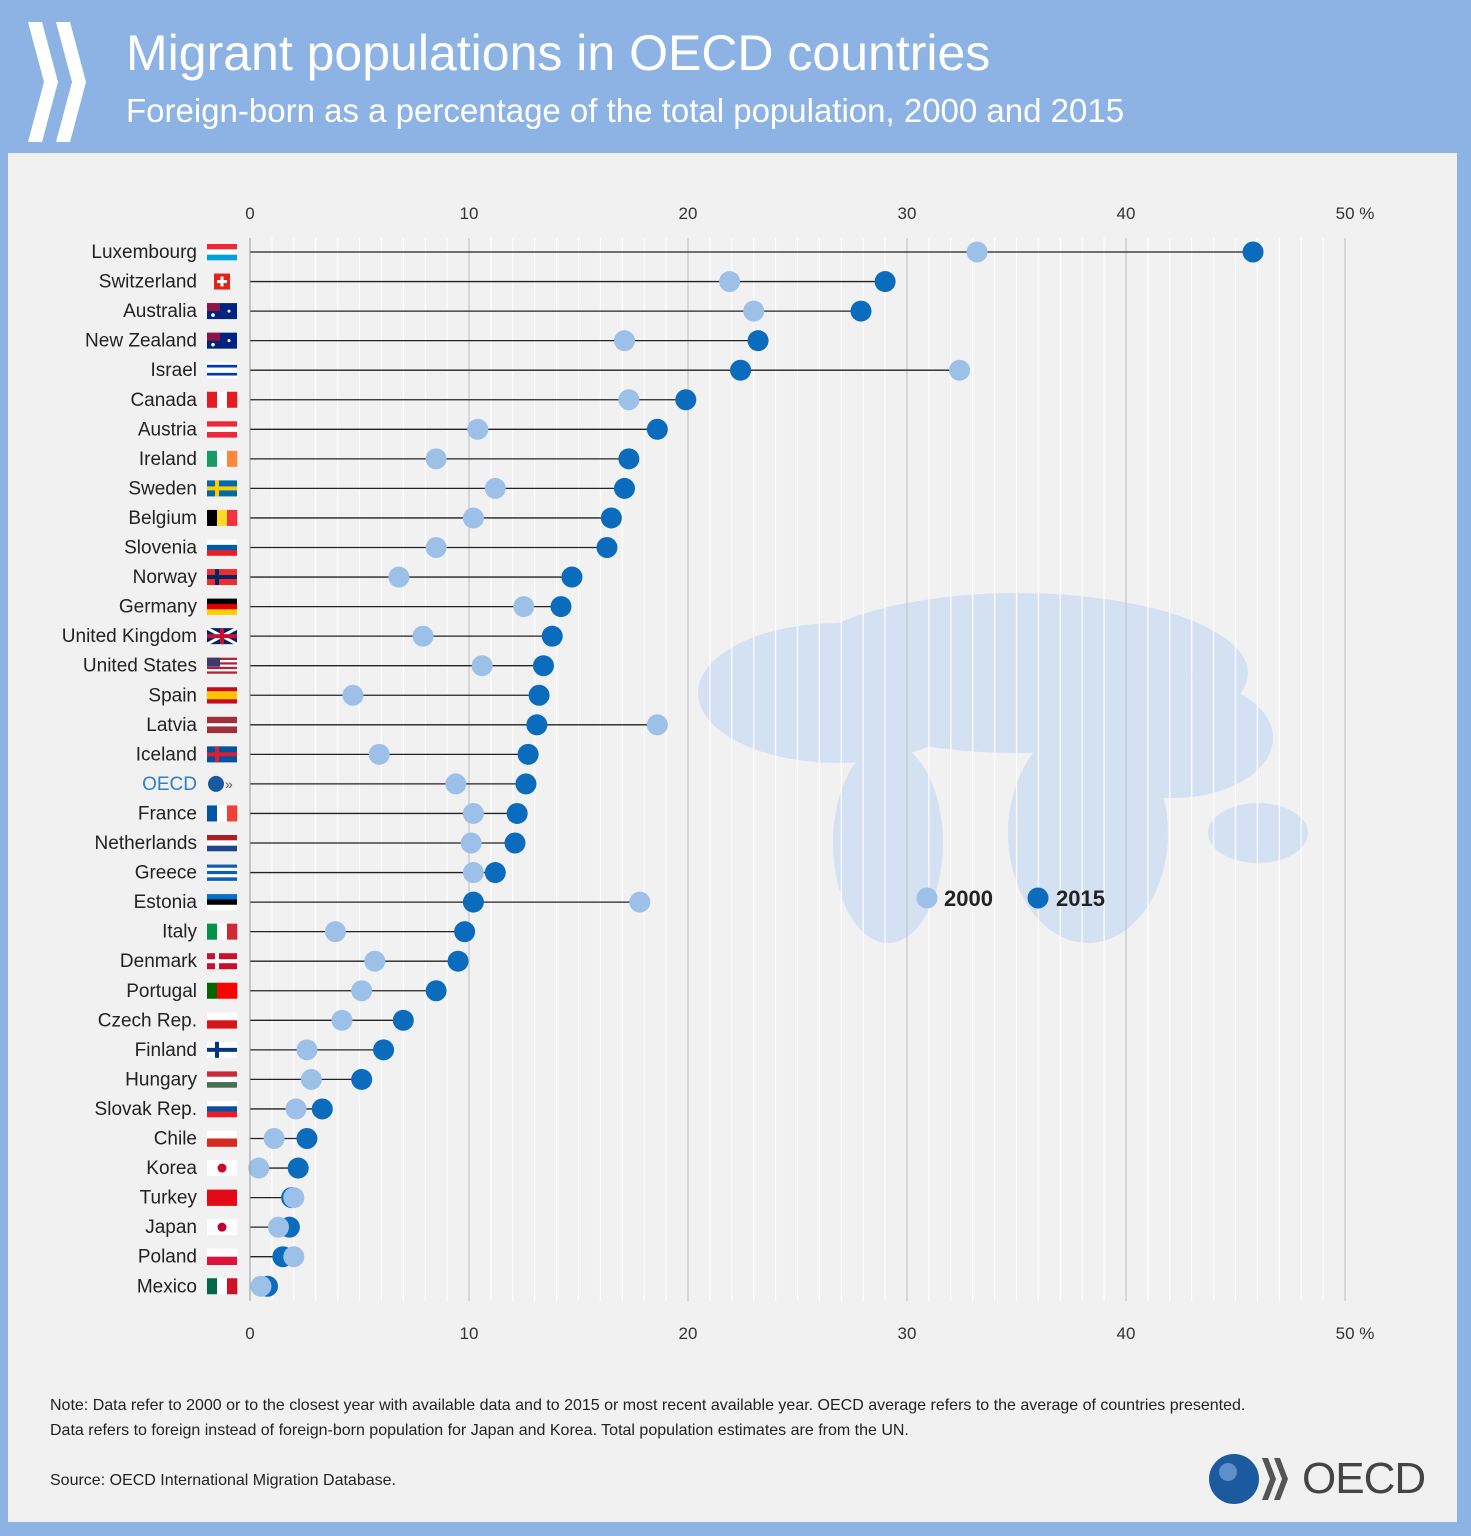 The height and width of the screenshot is (1536, 1471). I want to click on country-label: OECD, so click(169, 784).